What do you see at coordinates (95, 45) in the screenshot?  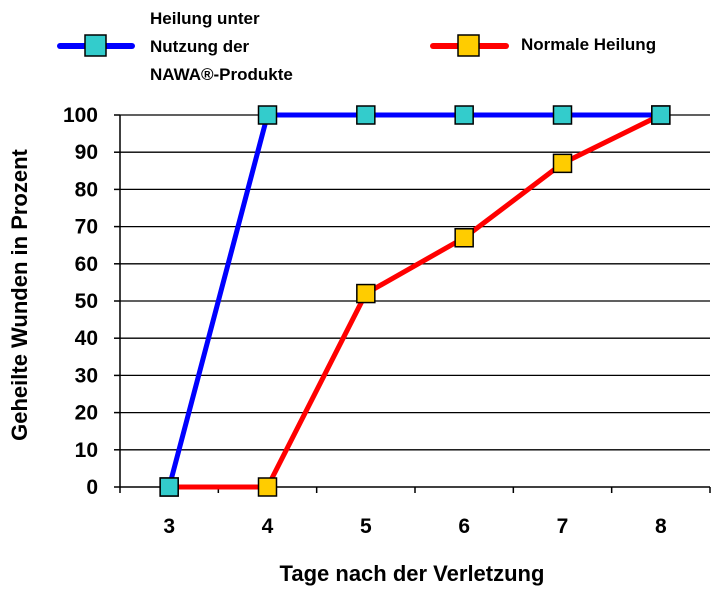 I see `legend-marker-nawa` at bounding box center [95, 45].